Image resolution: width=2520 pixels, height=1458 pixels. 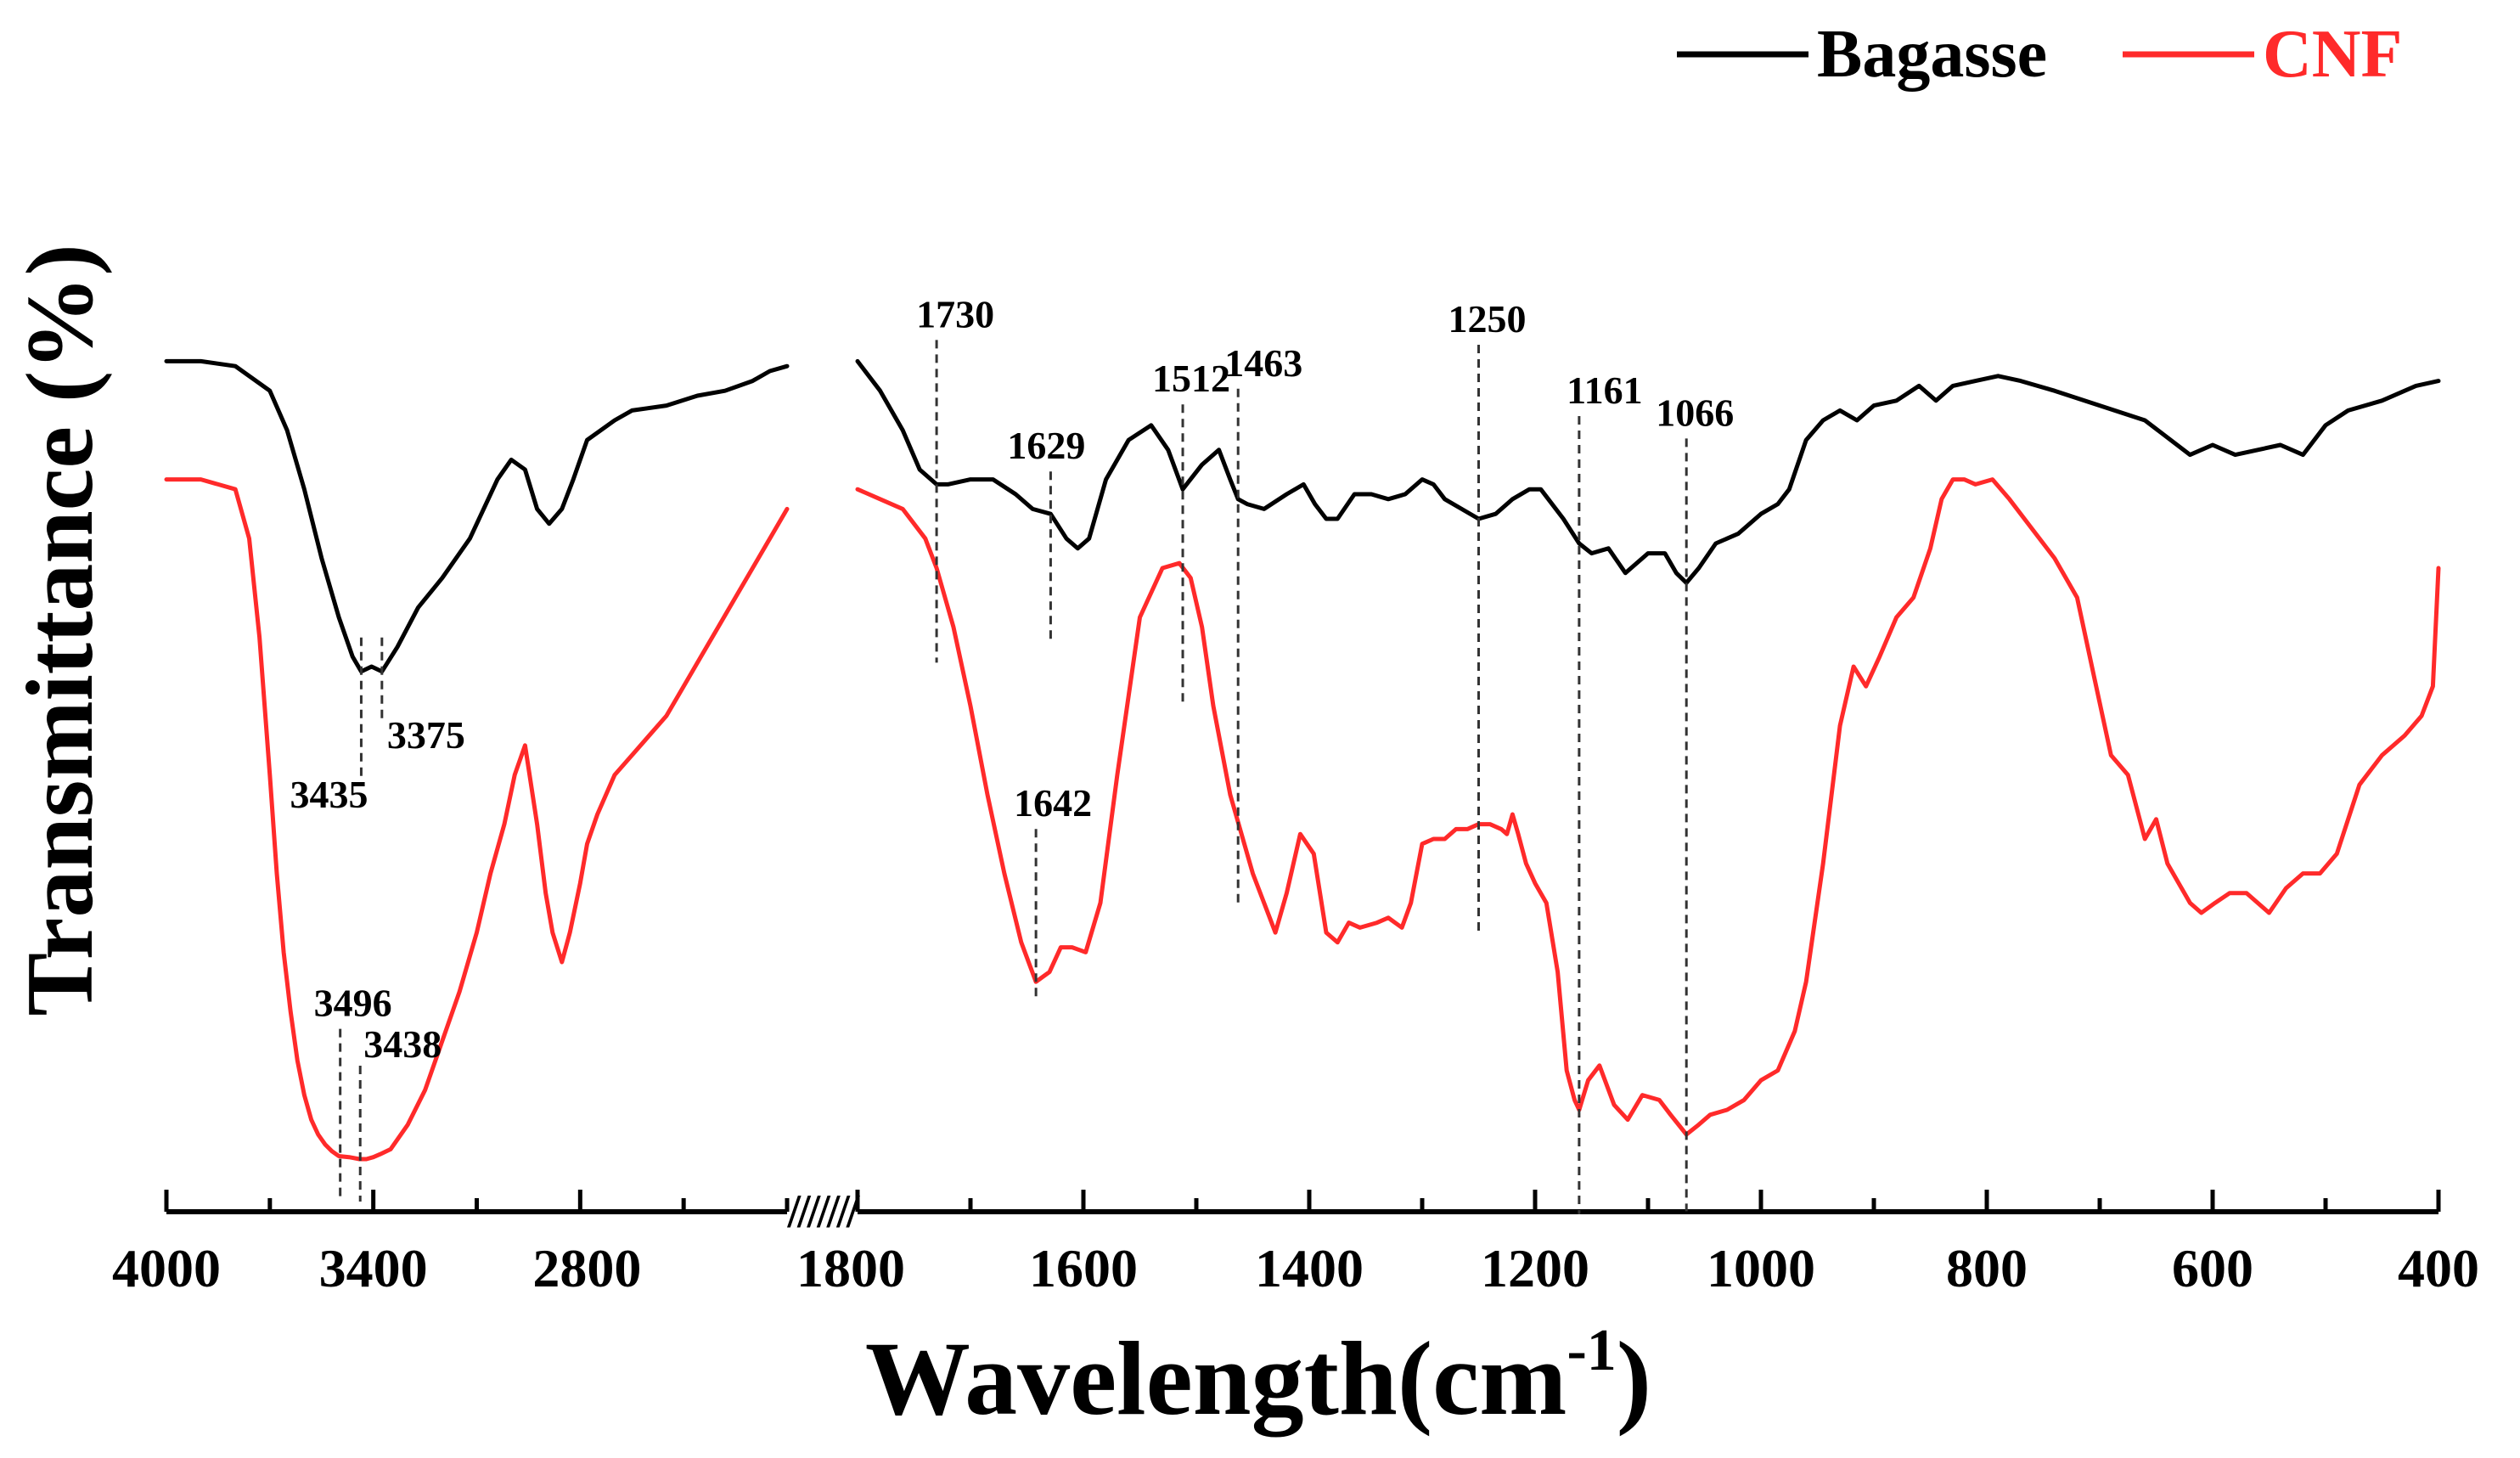 I want to click on peak-label-3438: 3438, so click(x=402, y=1044).